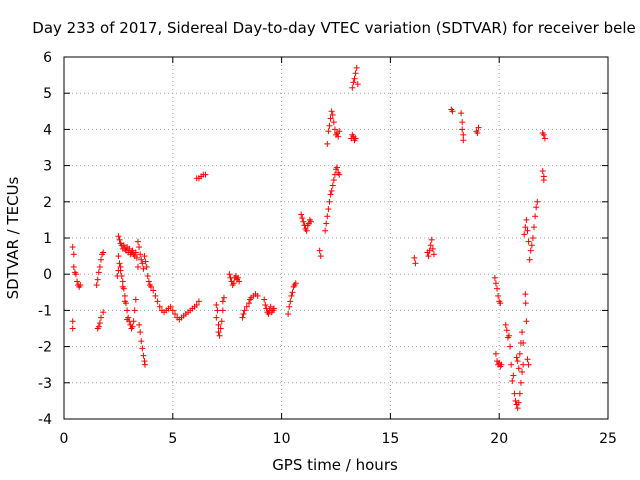 The image size is (640, 480). What do you see at coordinates (45, 311) in the screenshot?
I see `y-tick-label: -1` at bounding box center [45, 311].